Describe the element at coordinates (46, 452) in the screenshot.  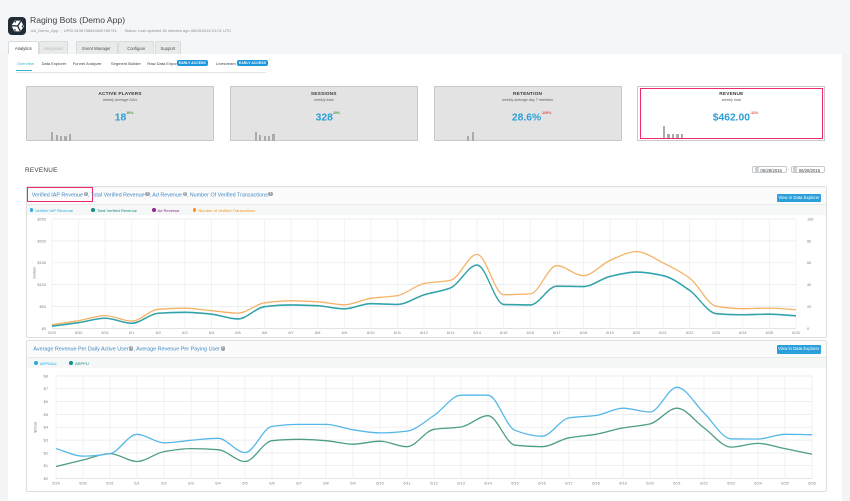
I see `svg-text: $2` at that location.